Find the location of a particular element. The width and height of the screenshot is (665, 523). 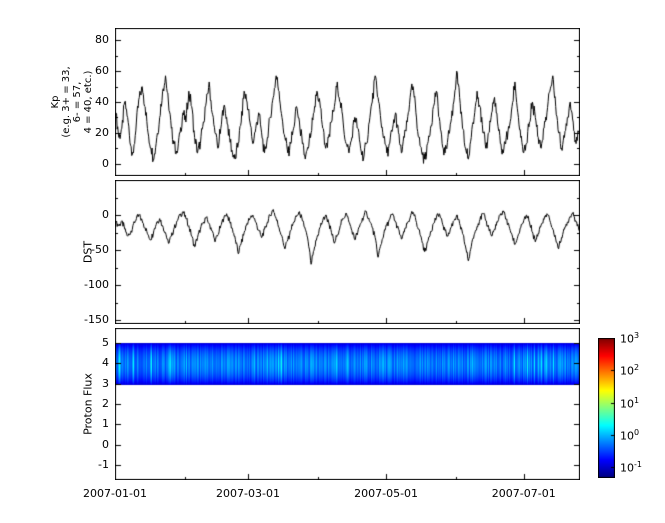

x-tick-label: 2007-03-01 is located at coordinates (248, 493).